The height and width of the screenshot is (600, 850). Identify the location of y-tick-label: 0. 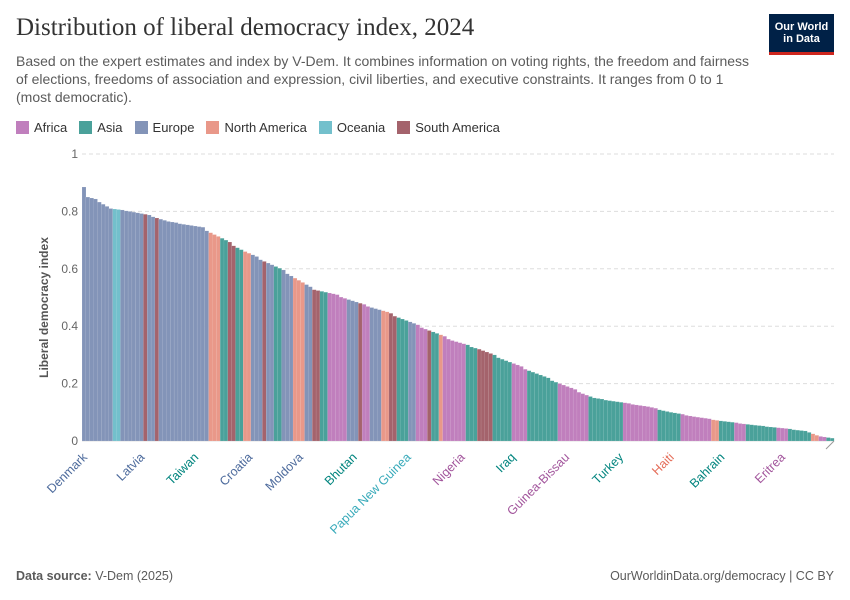
(74, 441).